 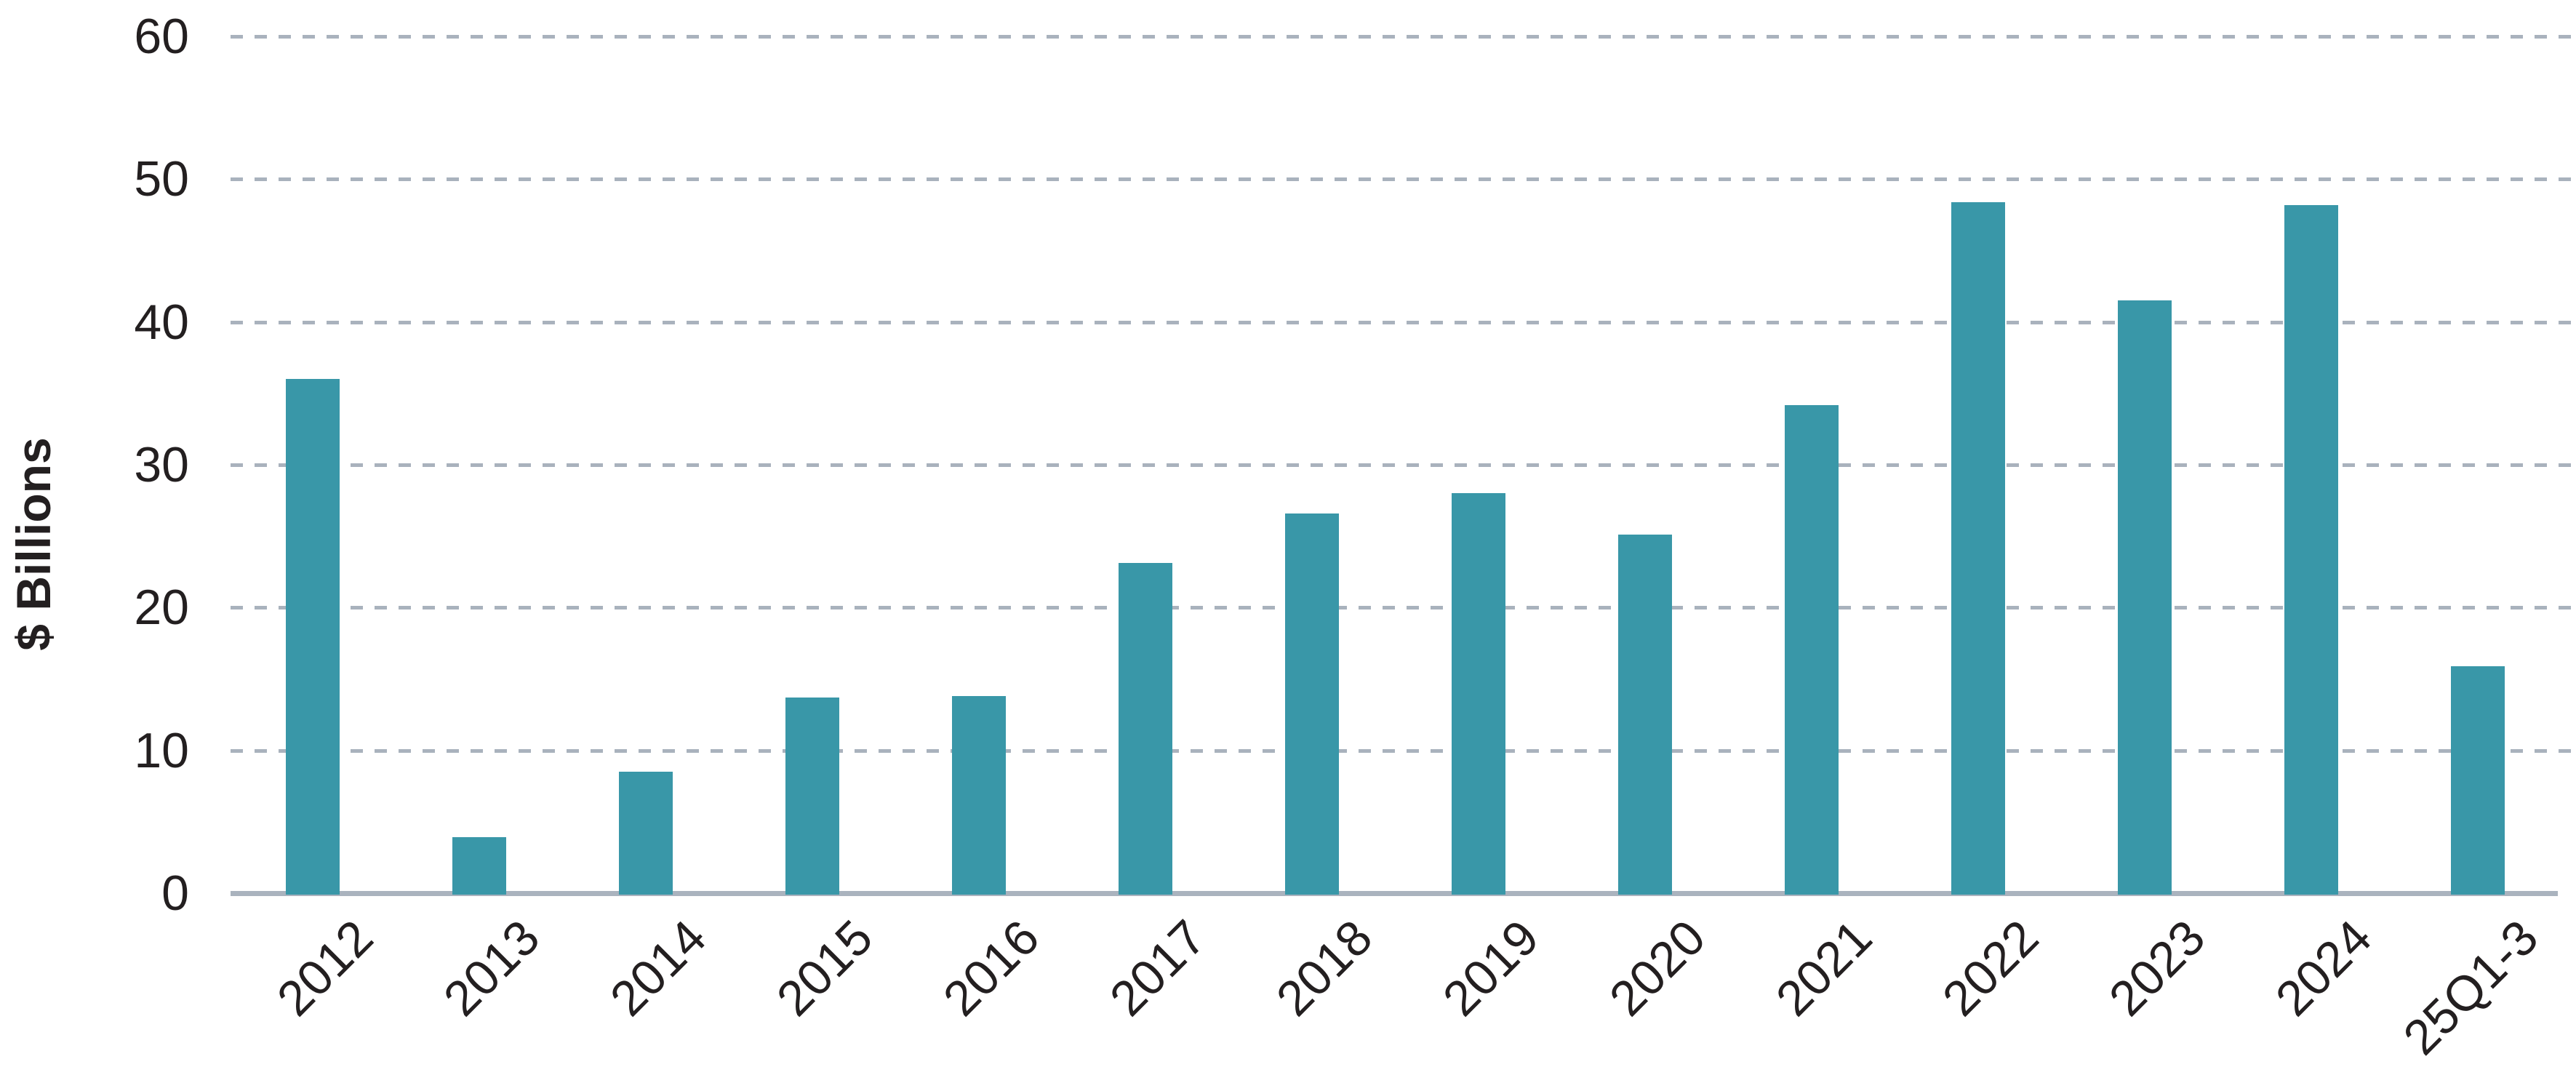 What do you see at coordinates (161, 608) in the screenshot?
I see `y-tick-label: 20` at bounding box center [161, 608].